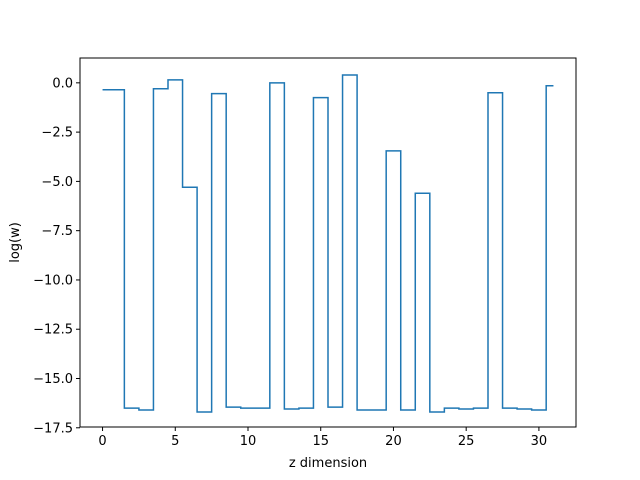 This screenshot has width=640, height=480. I want to click on y-tick-label: −7.5, so click(57, 231).